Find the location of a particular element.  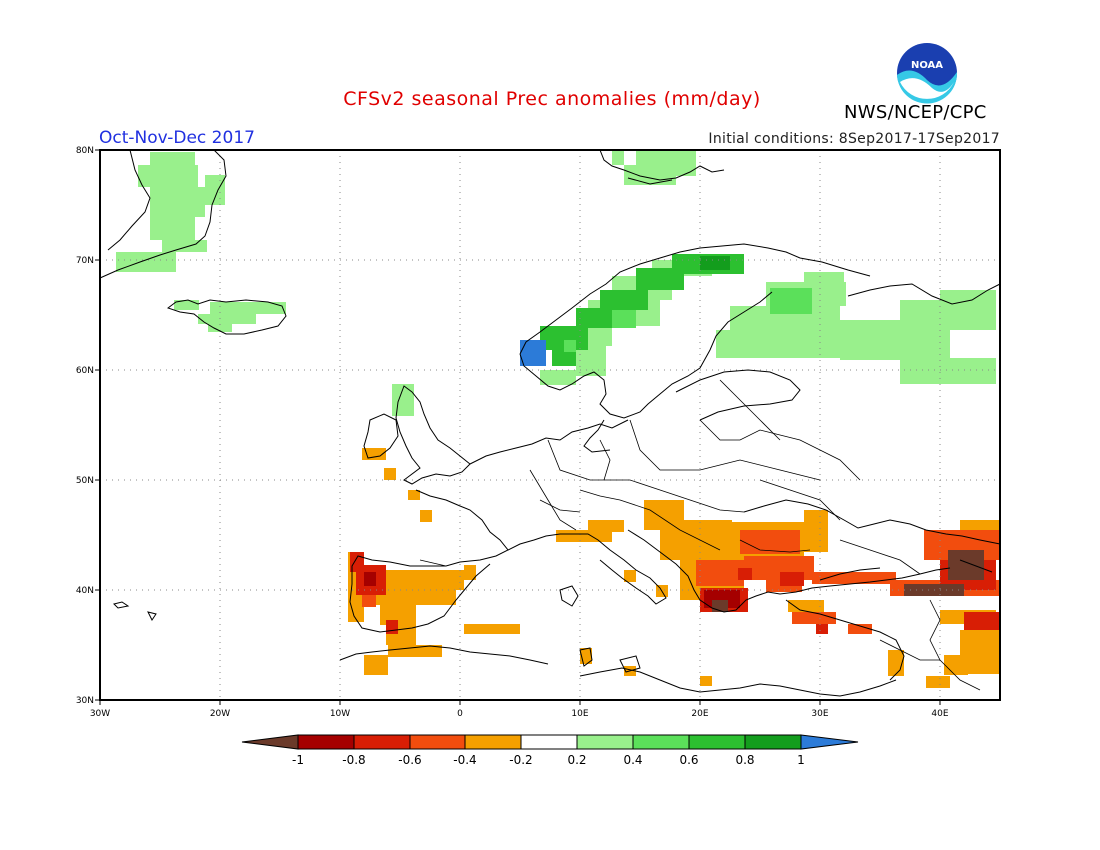

anomaly-nw-russia is located at coordinates (856, 328).